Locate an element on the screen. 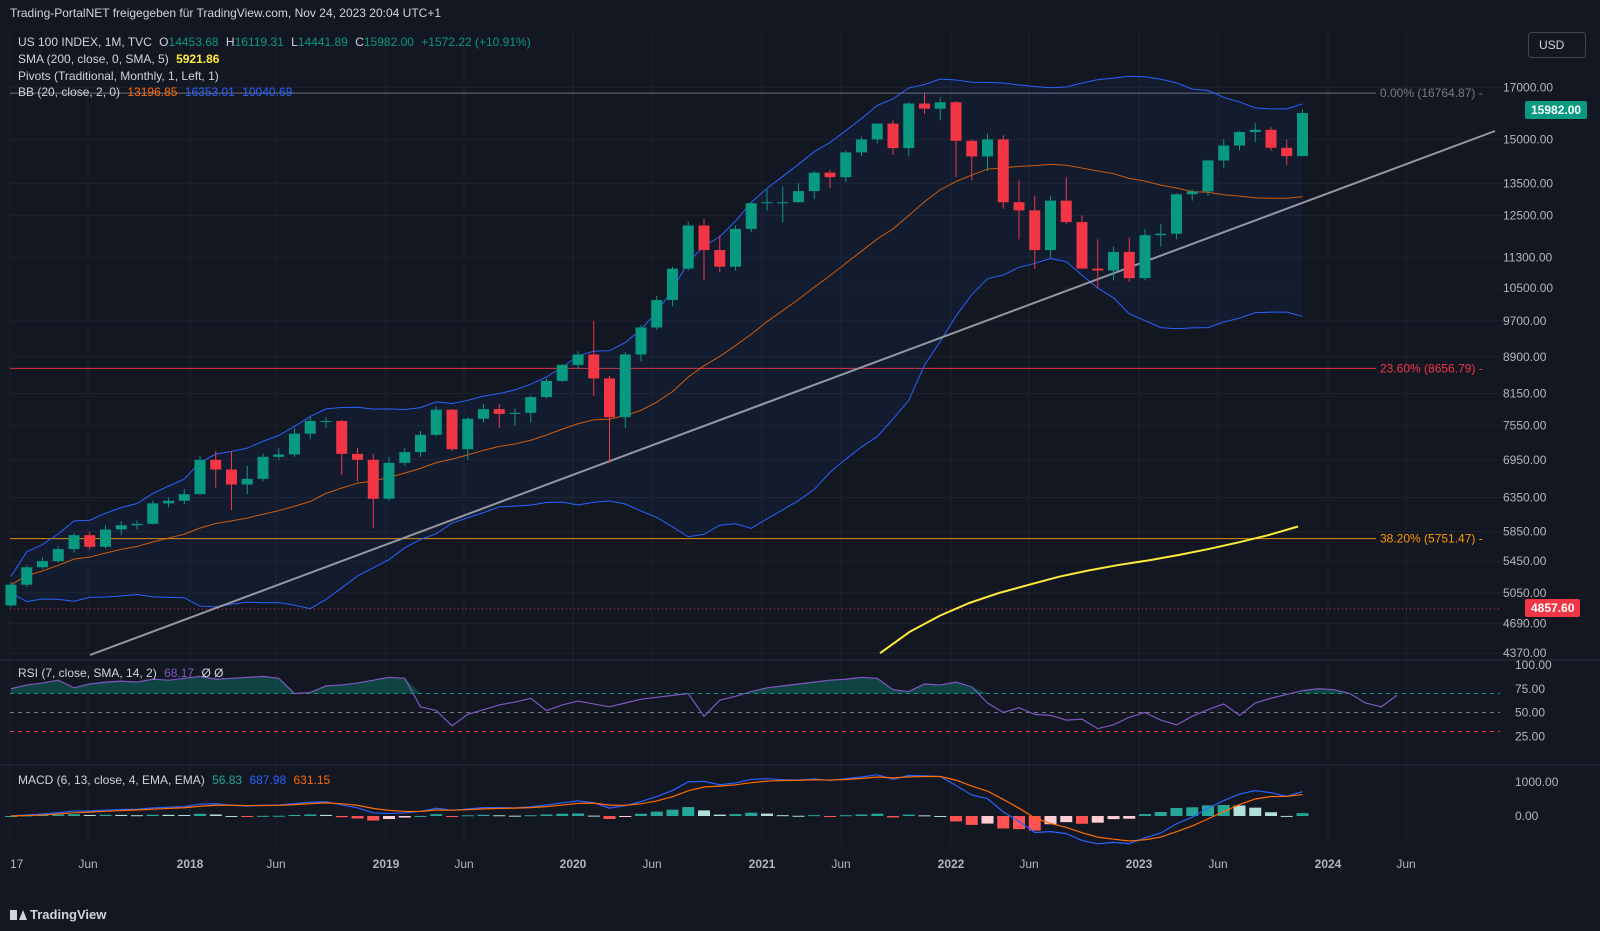 Image resolution: width=1600 pixels, height=931 pixels. rsi-tick-label: 100.00 is located at coordinates (1533, 665).